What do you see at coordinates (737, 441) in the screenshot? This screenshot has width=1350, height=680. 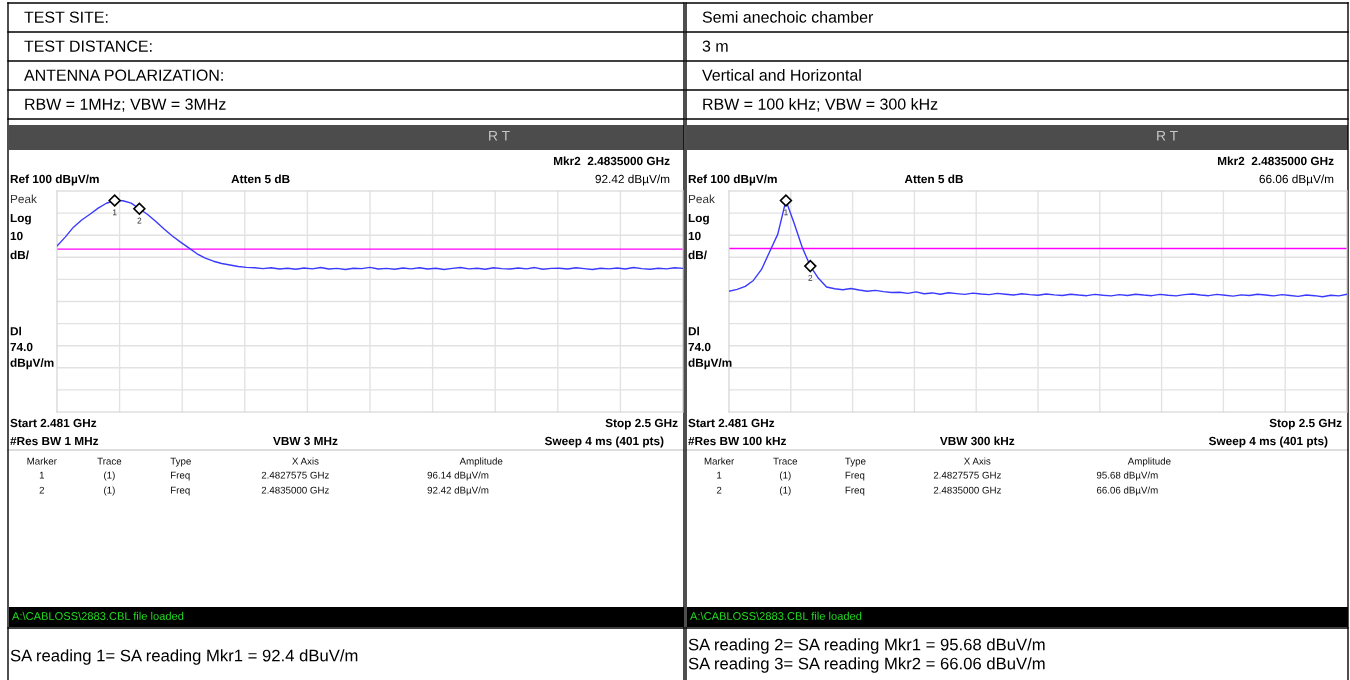 I see `text: #Res BW 100 kHz` at bounding box center [737, 441].